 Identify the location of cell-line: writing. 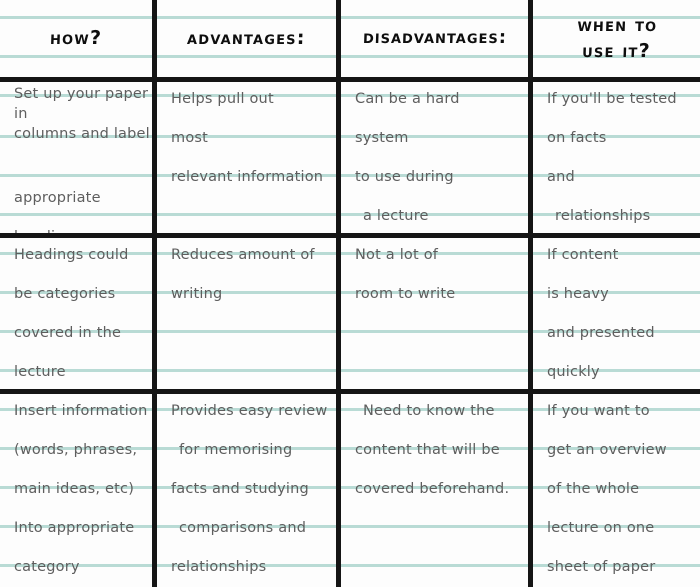
(197, 294).